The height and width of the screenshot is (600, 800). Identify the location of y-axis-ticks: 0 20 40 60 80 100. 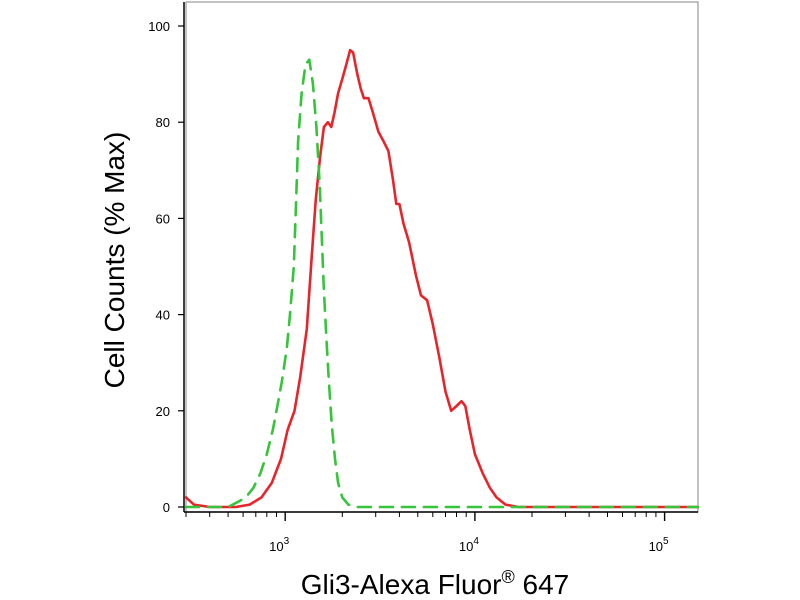
(166, 267).